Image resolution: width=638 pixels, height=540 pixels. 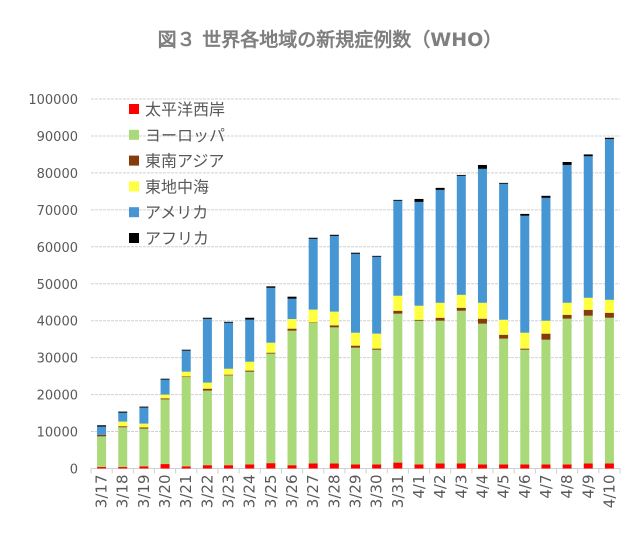 I want to click on y-tick-label: 50000, so click(x=57, y=285).